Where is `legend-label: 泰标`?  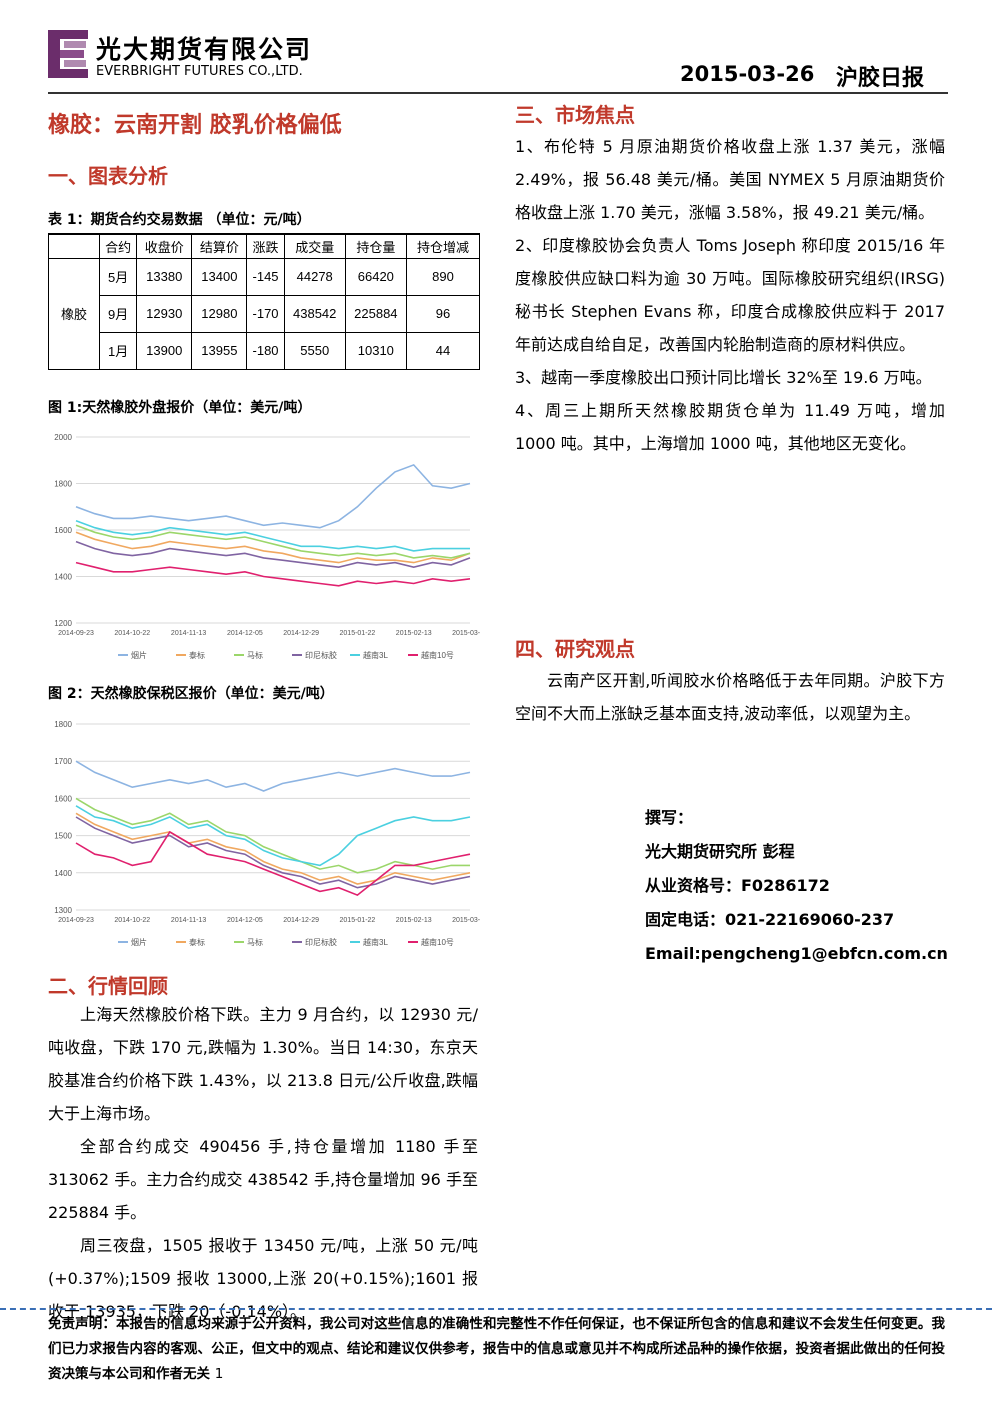
legend-label: 泰标 is located at coordinates (197, 655).